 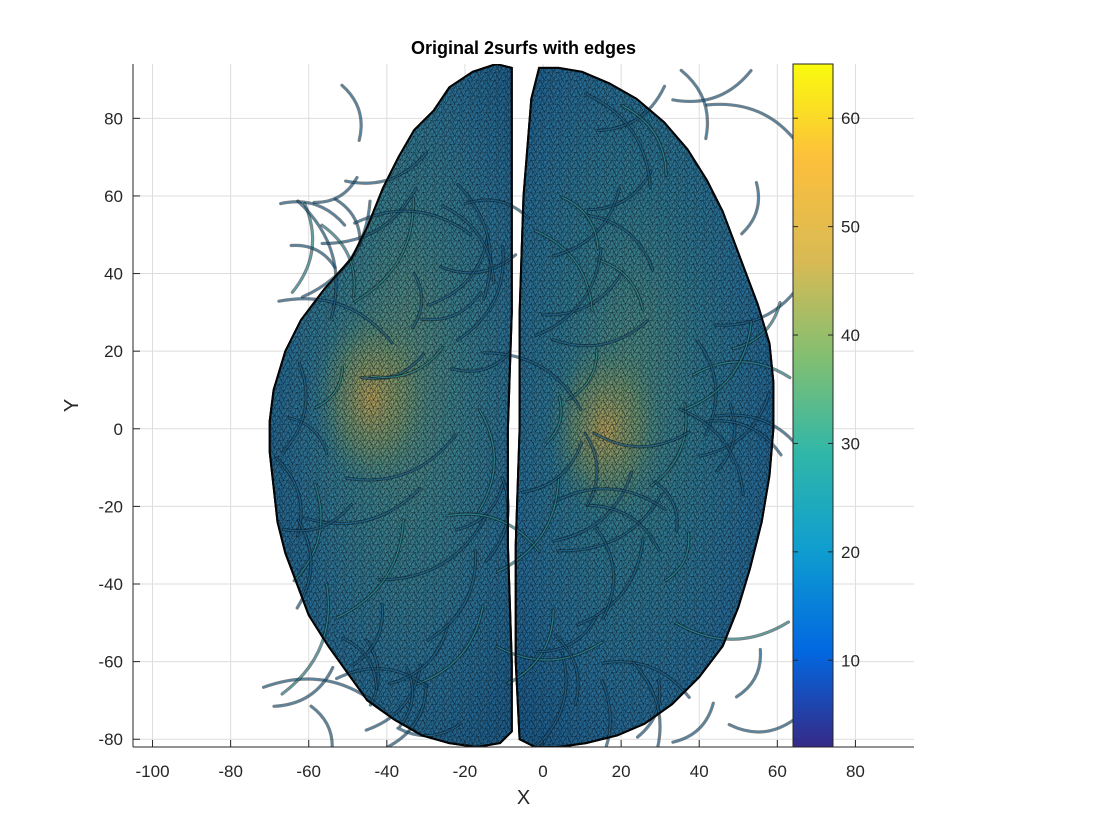 I want to click on colorbar-frame, so click(x=813, y=405).